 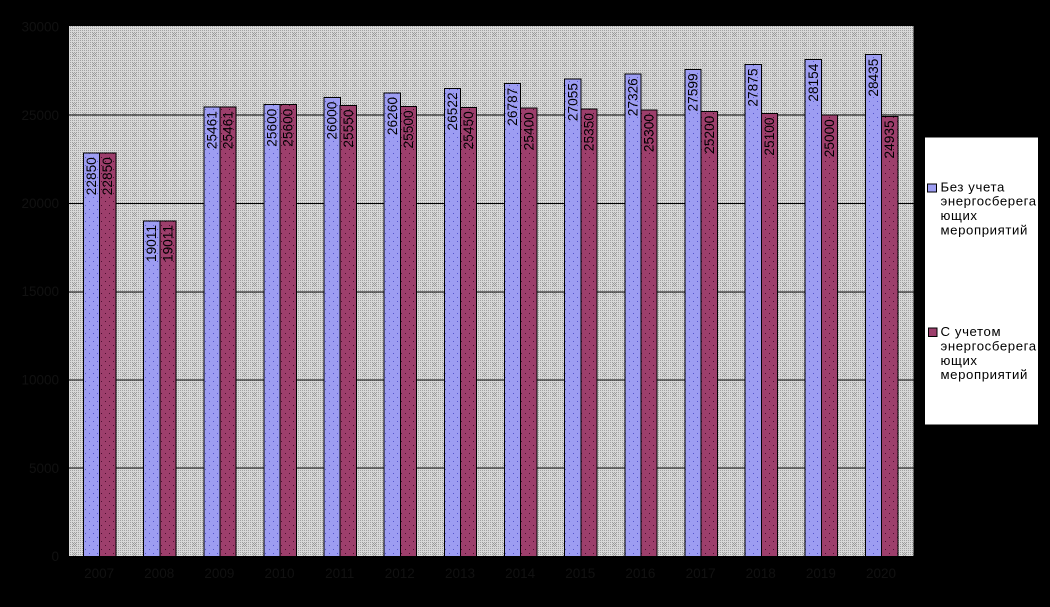 What do you see at coordinates (348, 128) in the screenshot?
I see `svg-text: 25550` at bounding box center [348, 128].